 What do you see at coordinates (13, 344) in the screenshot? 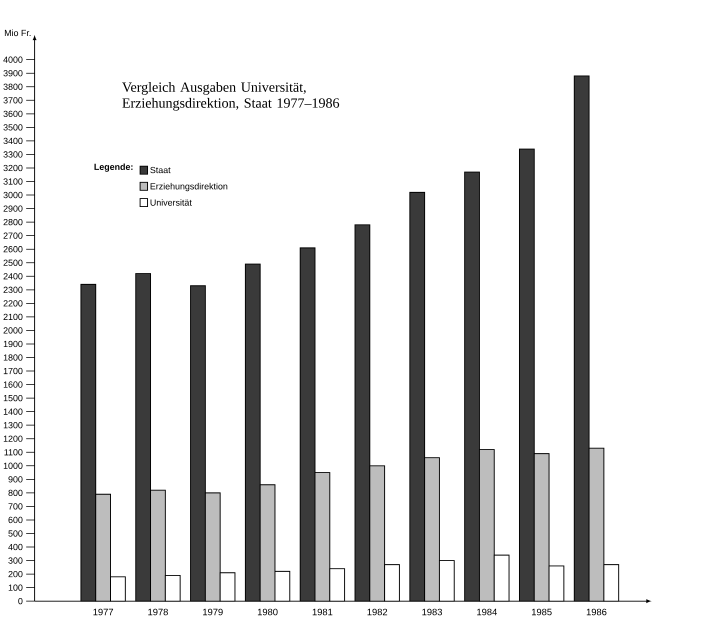
I see `y-tick-label: 1900` at bounding box center [13, 344].